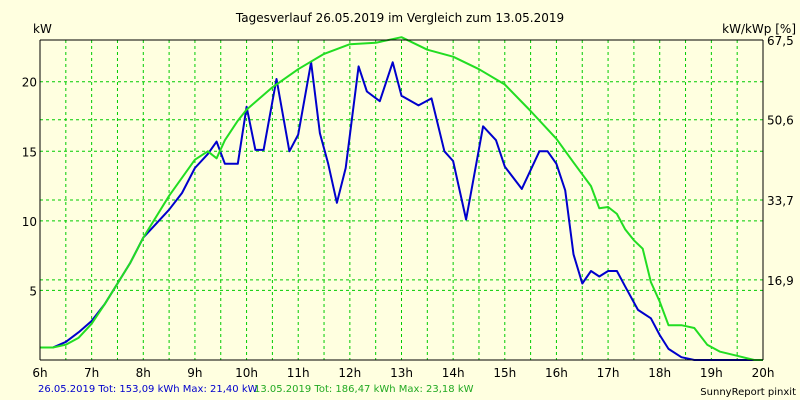 This screenshot has height=400, width=800. Describe the element at coordinates (246, 373) in the screenshot. I see `x-tick-label: 10h` at that location.